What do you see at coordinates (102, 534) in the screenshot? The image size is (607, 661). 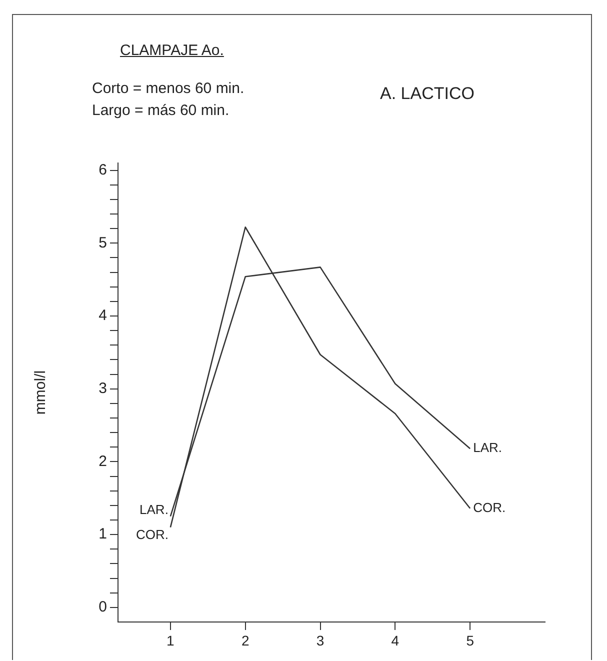 I see `y-tick-label: 1` at bounding box center [102, 534].